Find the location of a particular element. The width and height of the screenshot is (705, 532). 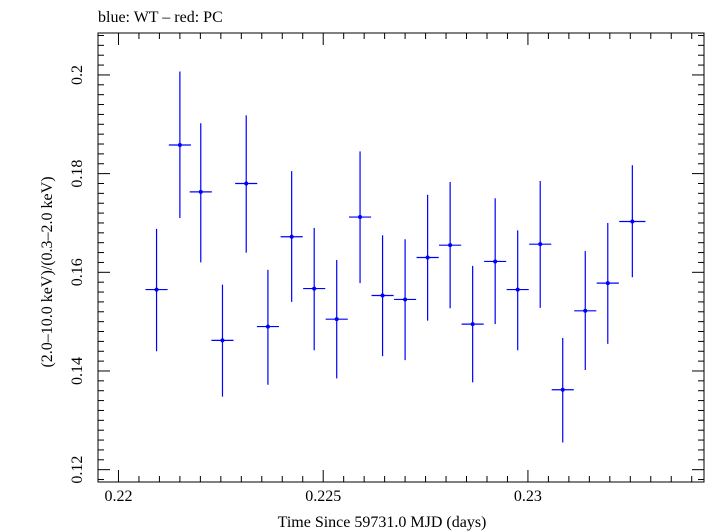

y-tick-label: 0.12 is located at coordinates (77, 470).